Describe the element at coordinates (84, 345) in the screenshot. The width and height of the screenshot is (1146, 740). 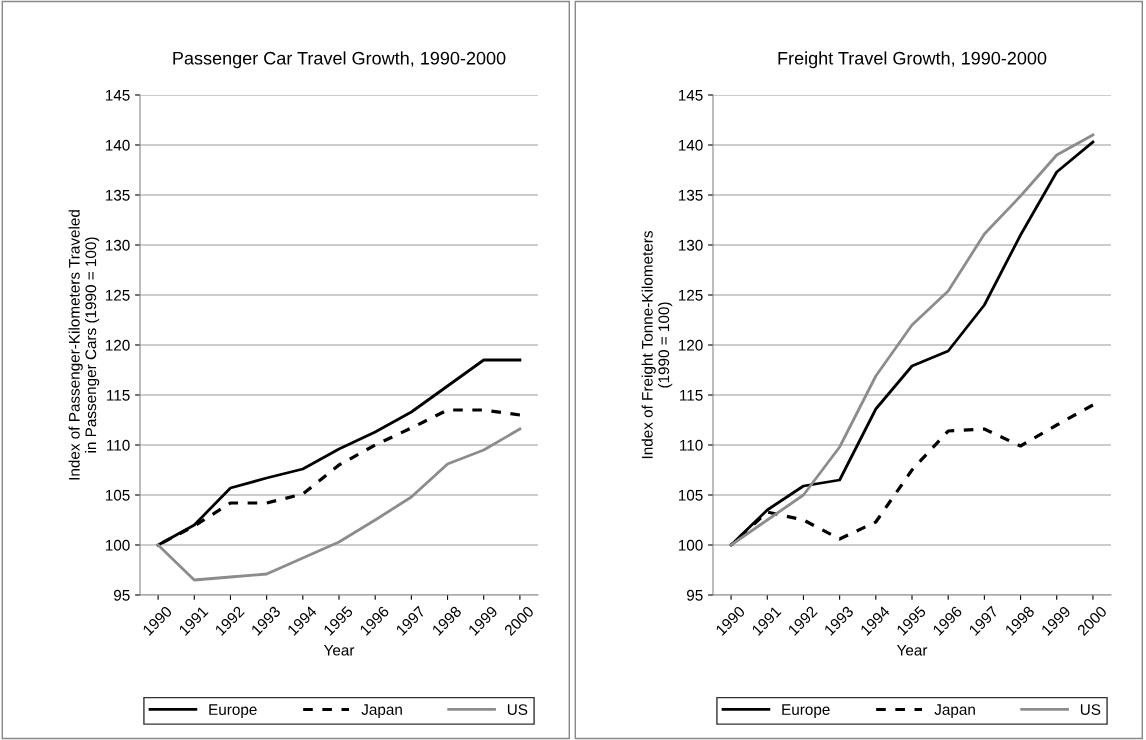
I see `y-axis-title: Index of Passenger-Kilometers Traveled in Passenger Cars (1990 = 100)` at that location.